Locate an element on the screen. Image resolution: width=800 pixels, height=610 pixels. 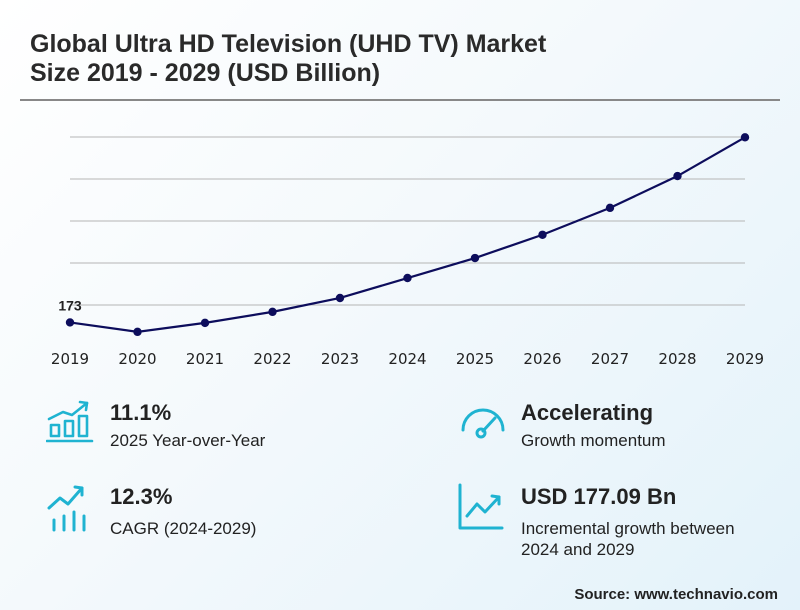
x-tick-2024: 2024 is located at coordinates (407, 359).